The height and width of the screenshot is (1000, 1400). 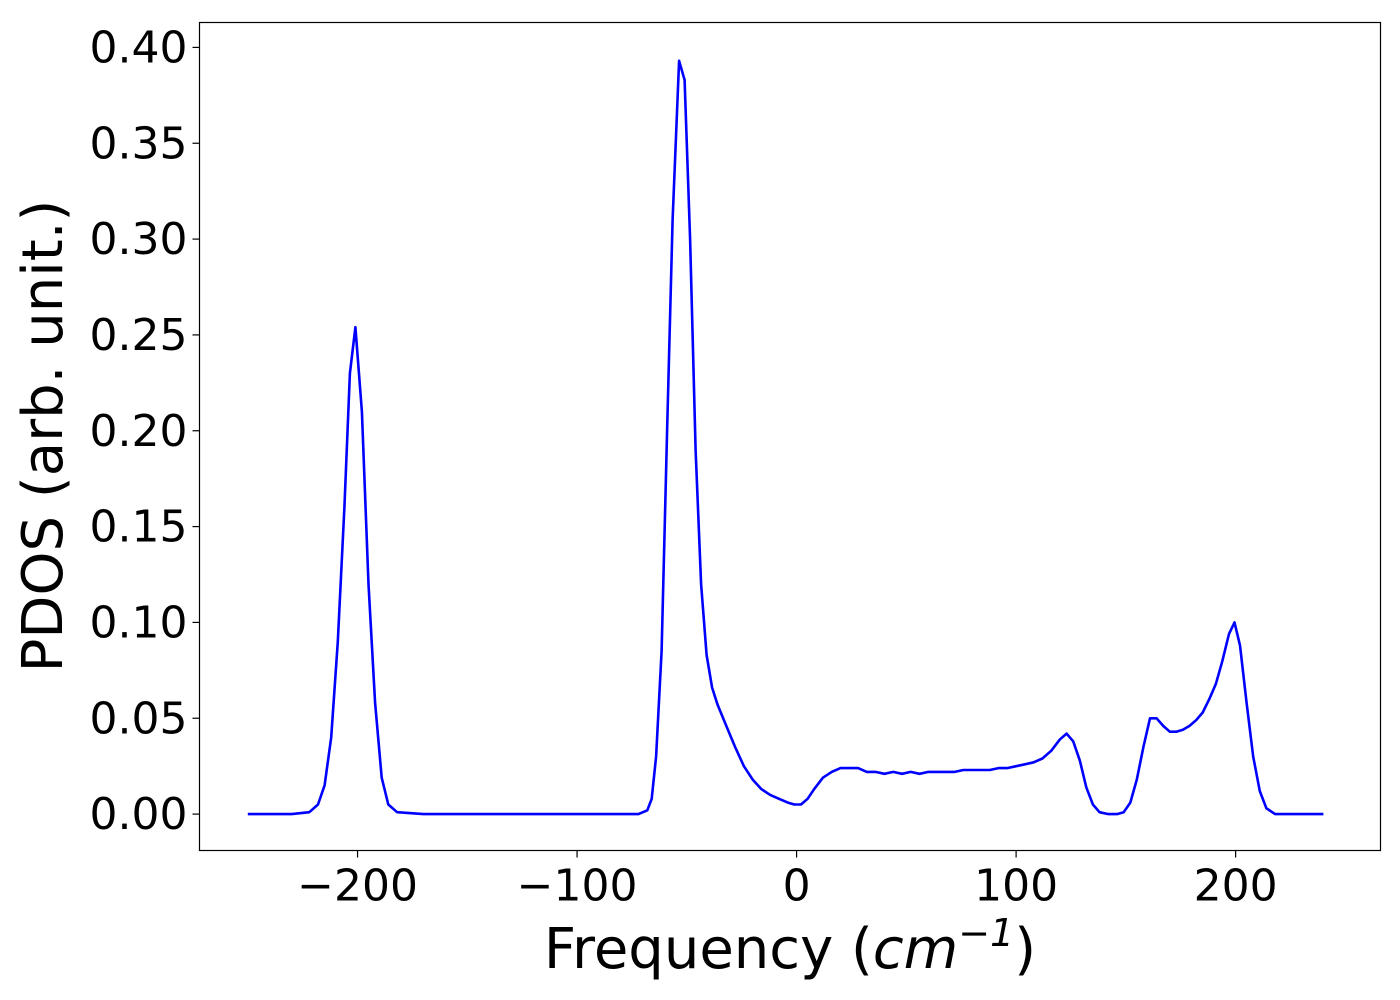 I want to click on y-tick-label: 0.30, so click(x=139, y=239).